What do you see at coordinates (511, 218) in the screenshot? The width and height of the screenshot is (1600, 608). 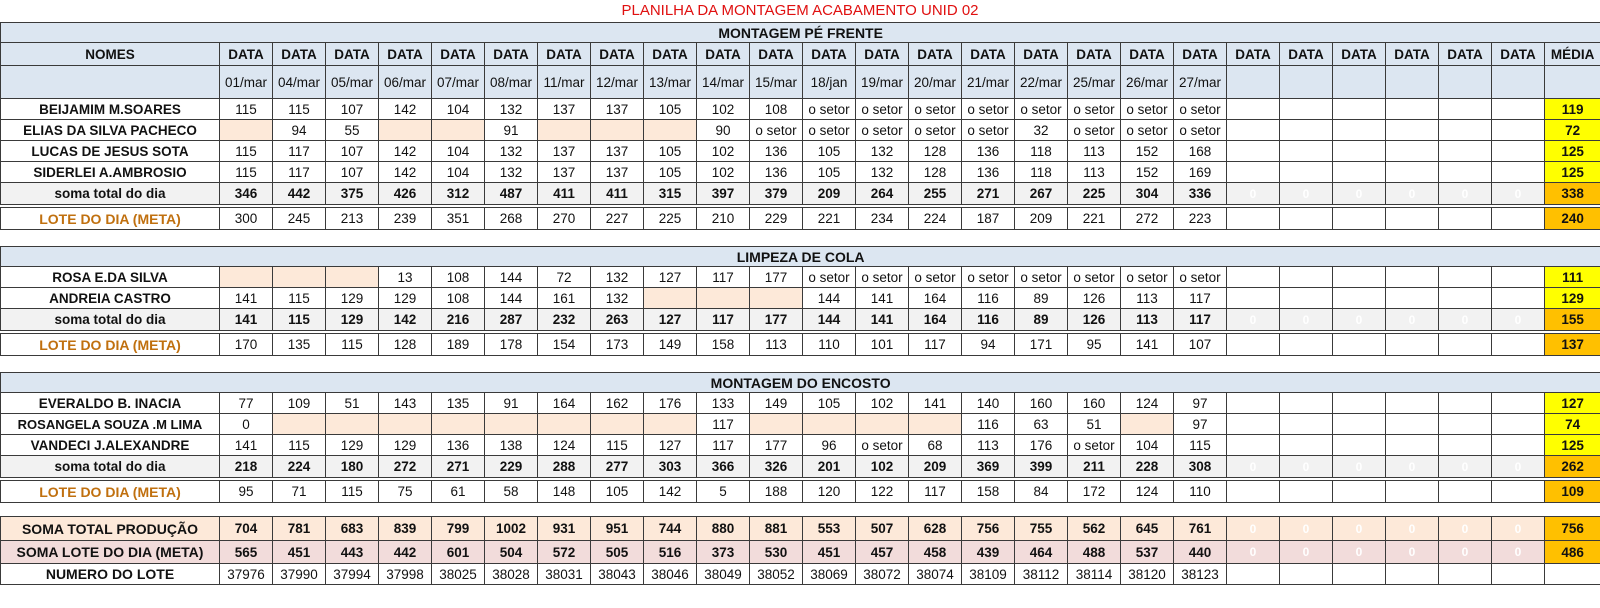 I see `meta-value-cell: 268` at bounding box center [511, 218].